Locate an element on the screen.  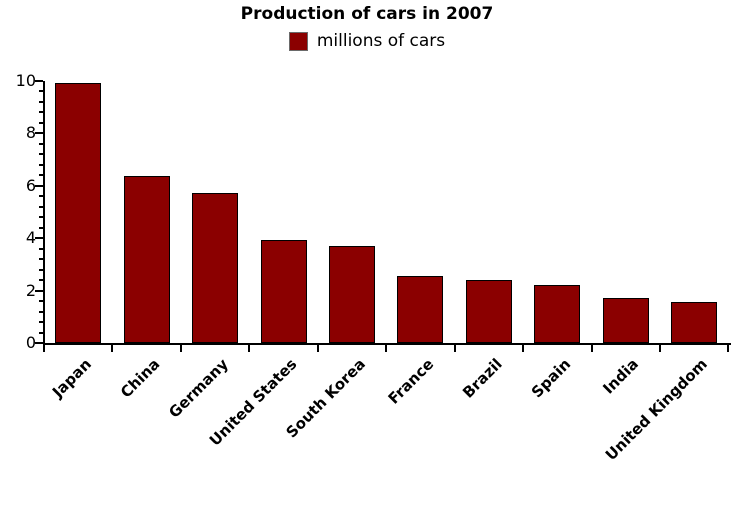
y-tick-label: 4 is located at coordinates (30, 238).